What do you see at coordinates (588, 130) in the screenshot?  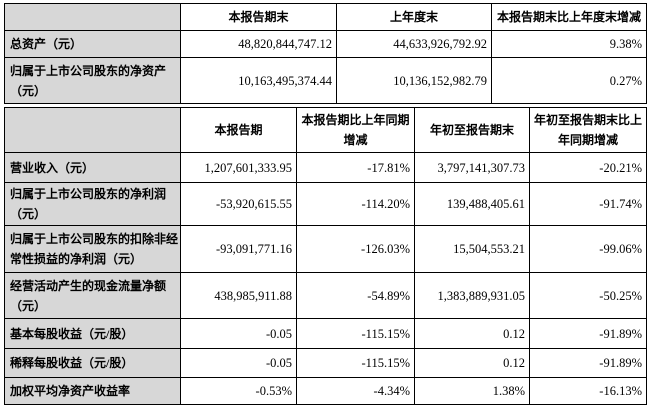 I see `income-header-ytd-change: 年初至报告期末比上年同期增减` at bounding box center [588, 130].